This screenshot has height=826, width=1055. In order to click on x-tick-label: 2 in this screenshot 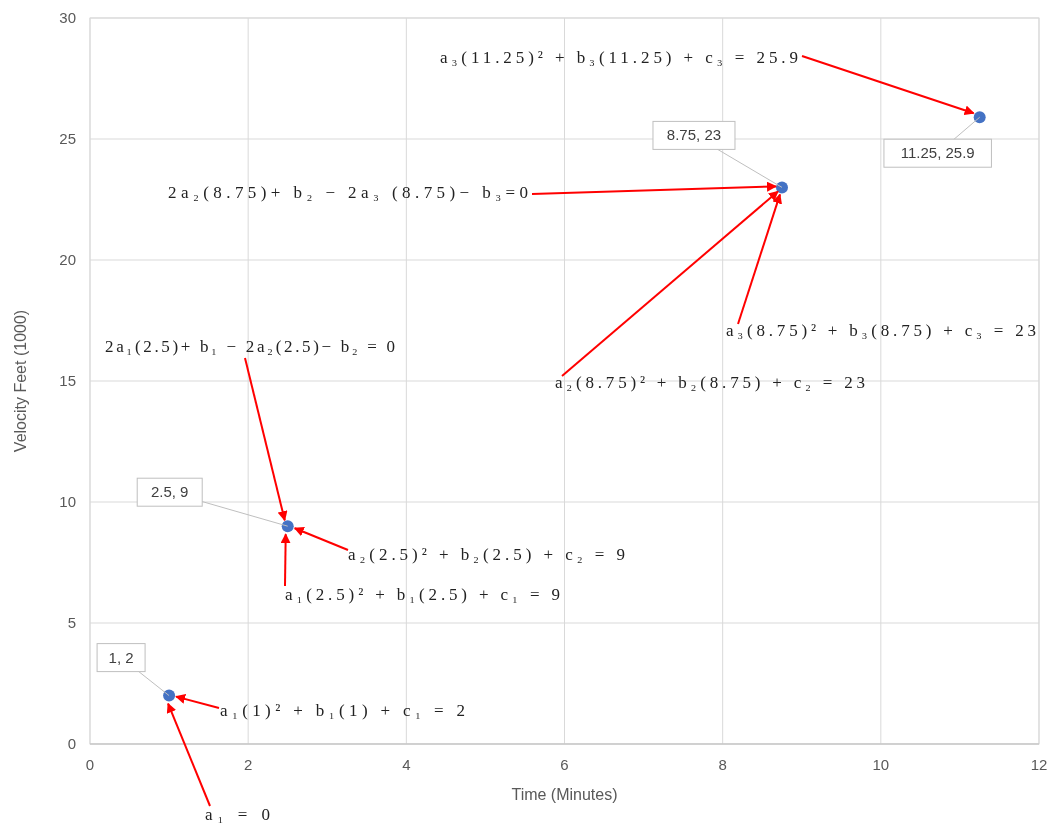, I will do `click(248, 764)`.